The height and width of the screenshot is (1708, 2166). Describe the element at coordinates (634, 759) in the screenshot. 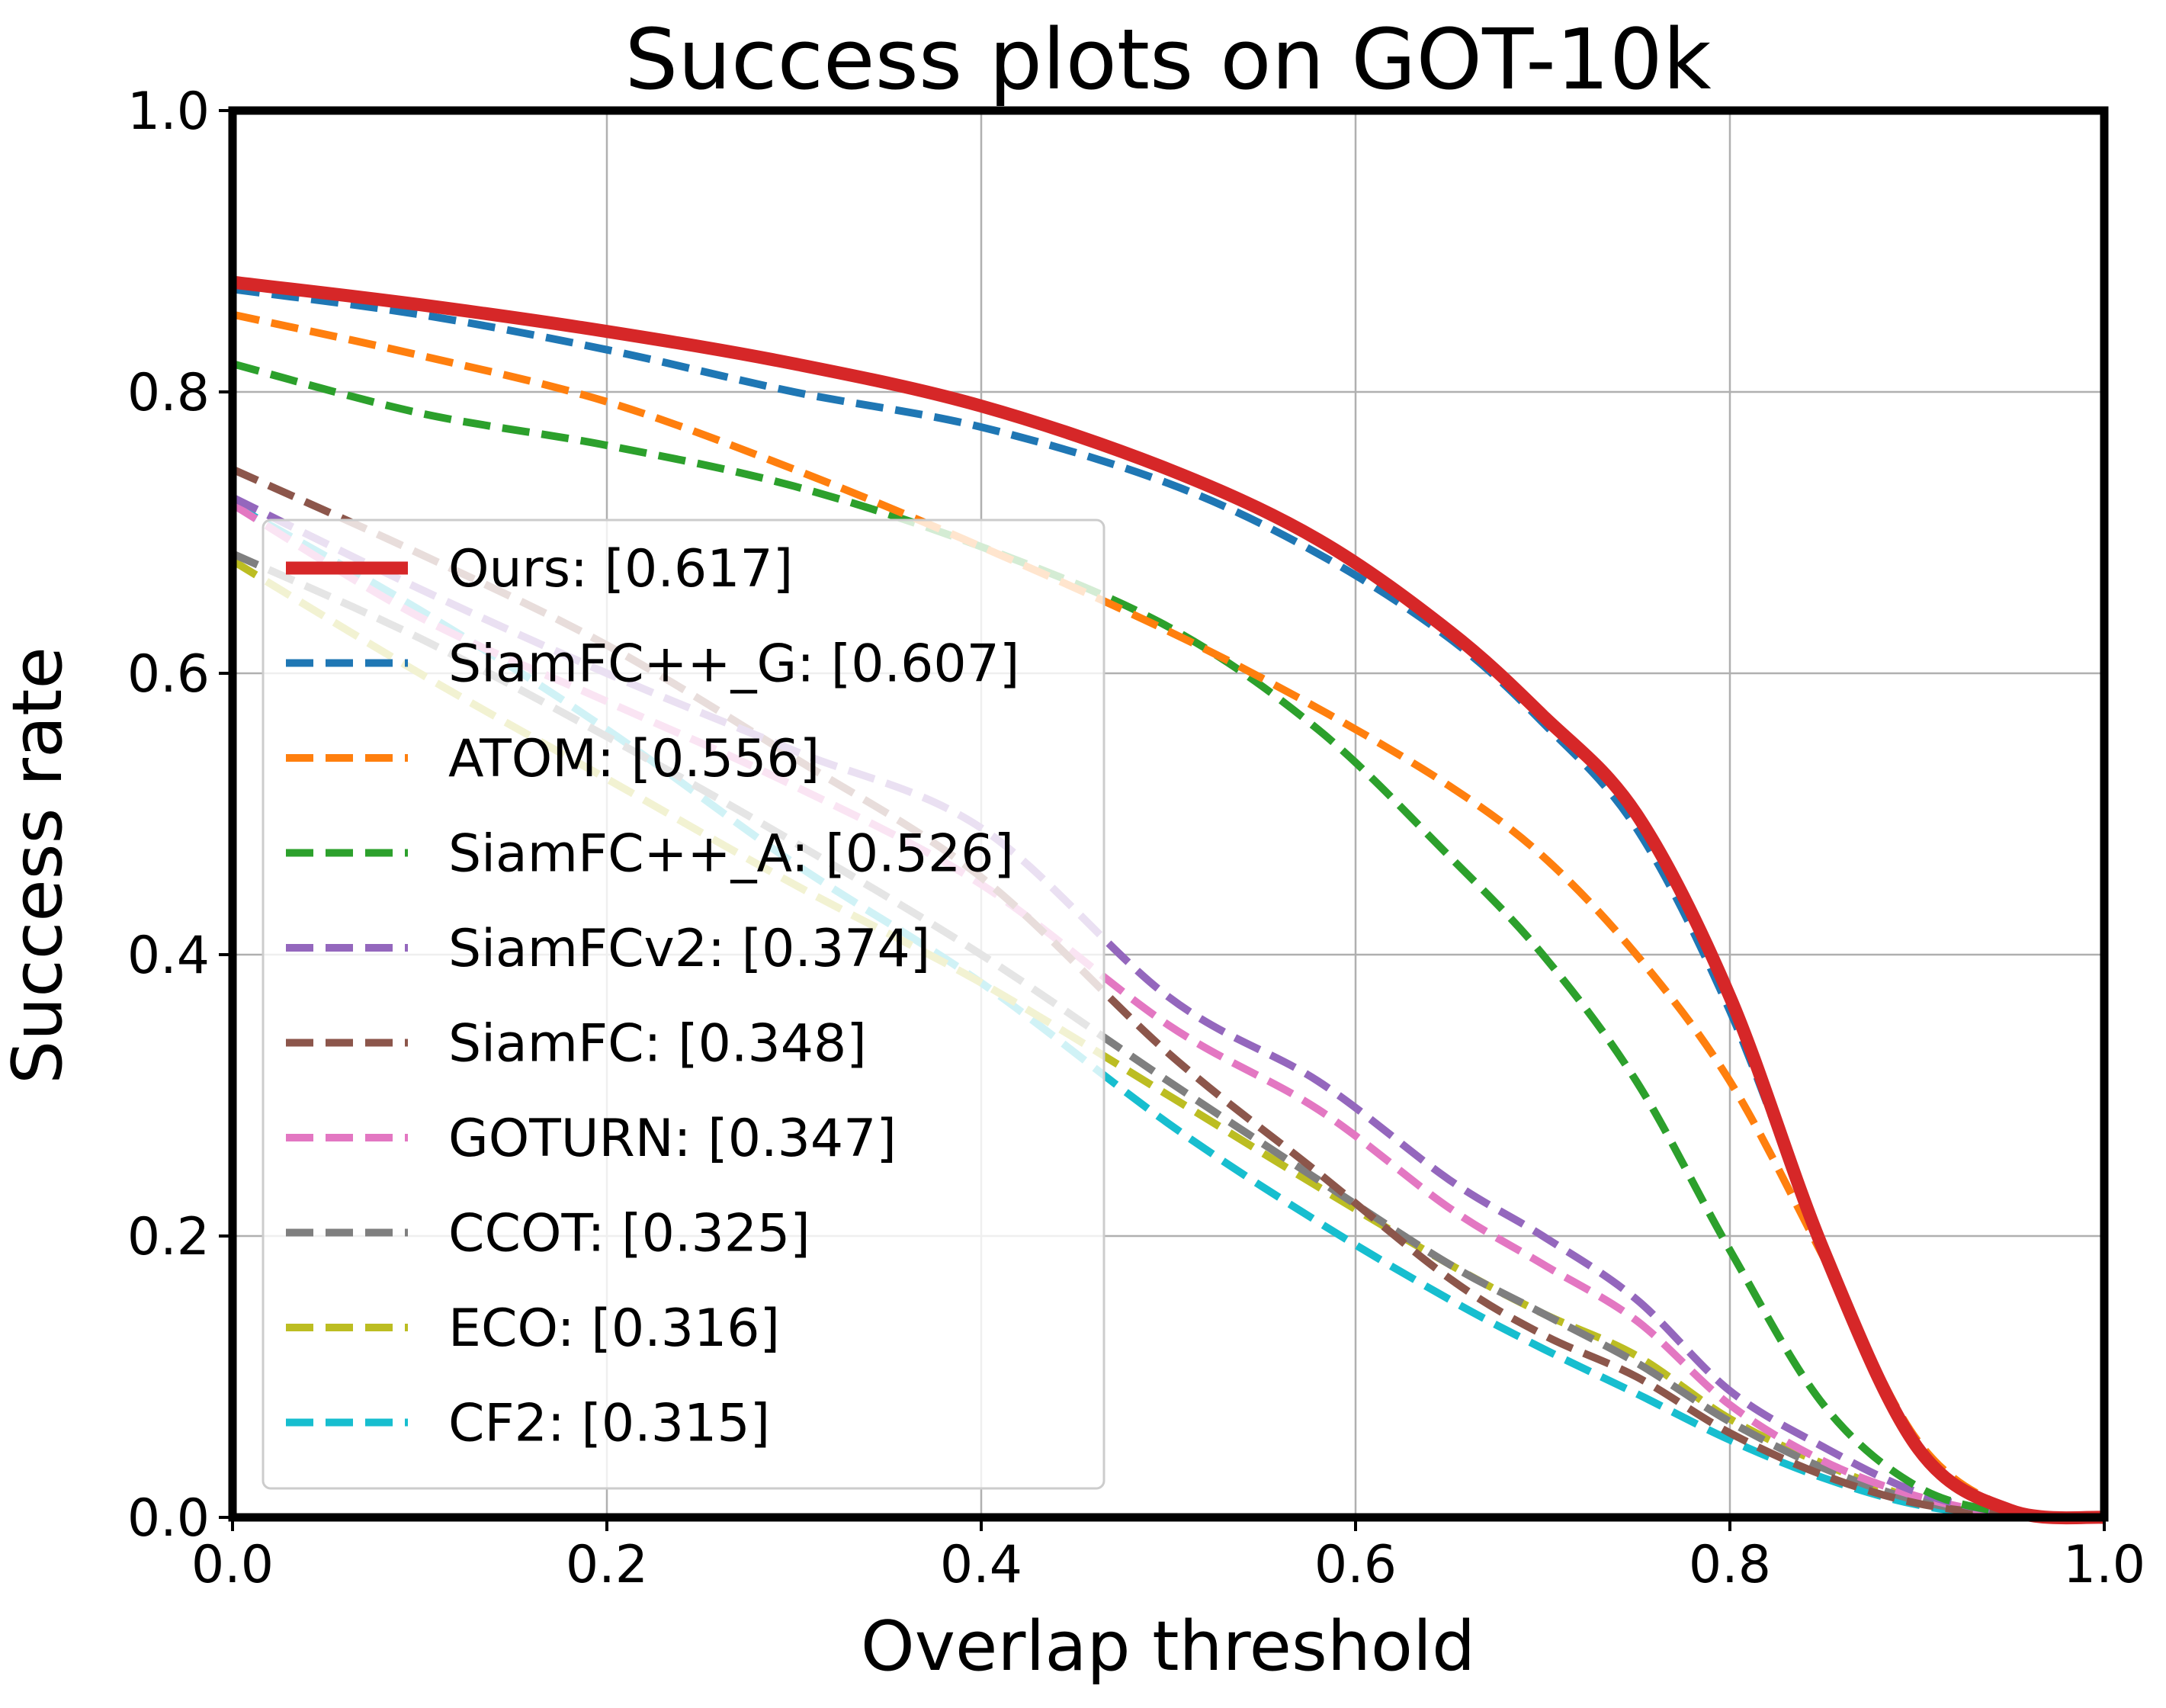

I see `legend-label-2: ATOM: [0.556]` at that location.